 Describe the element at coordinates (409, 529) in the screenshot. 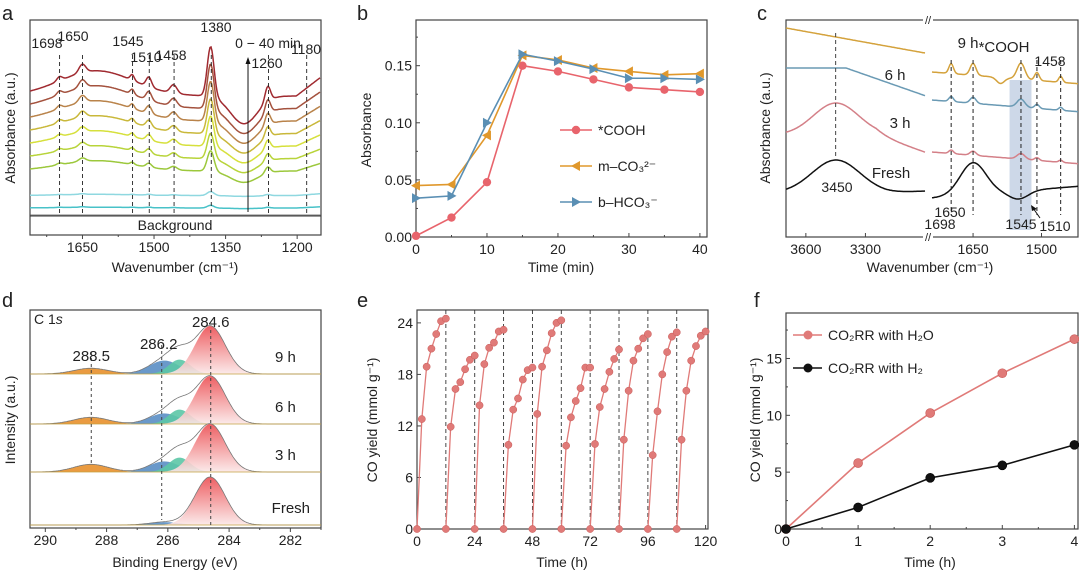

I see `y-tick-label-e: 0` at that location.